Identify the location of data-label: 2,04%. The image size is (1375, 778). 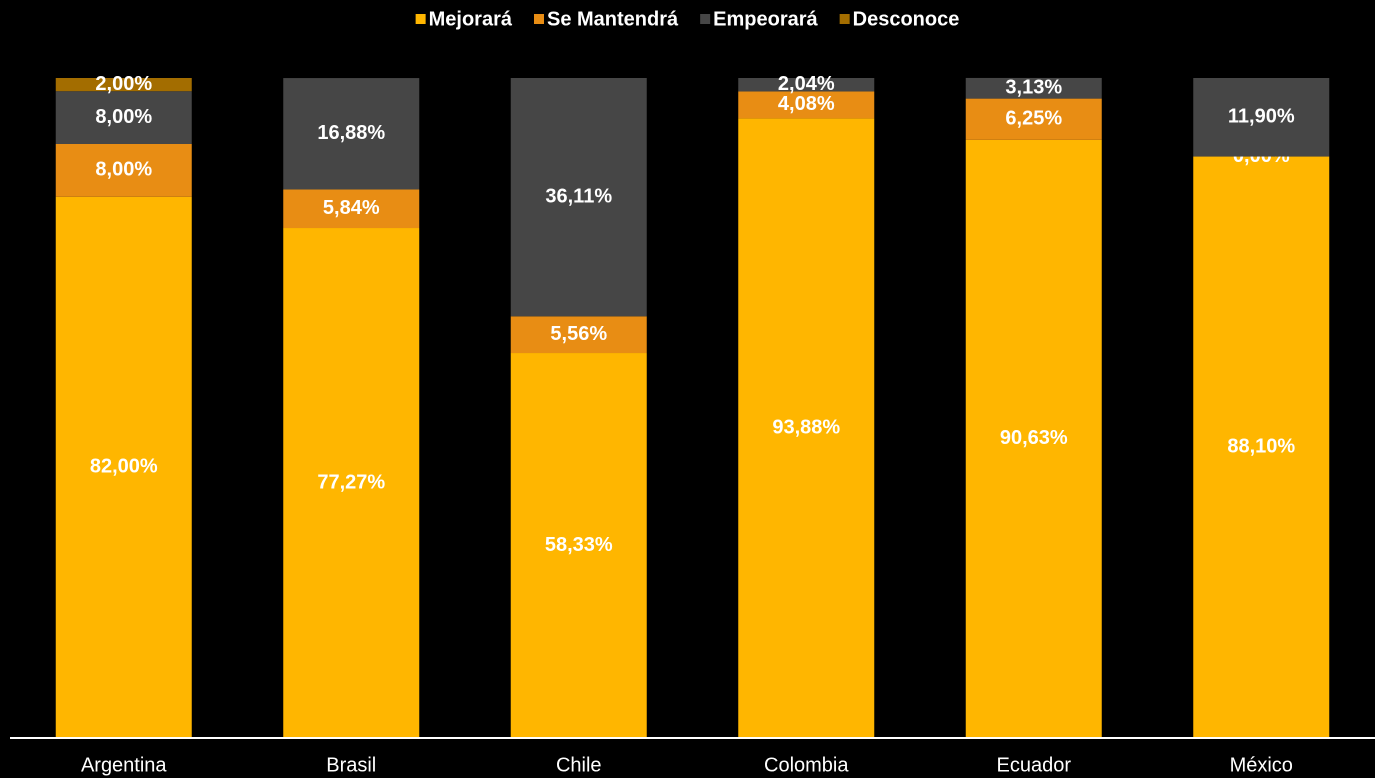
(806, 84).